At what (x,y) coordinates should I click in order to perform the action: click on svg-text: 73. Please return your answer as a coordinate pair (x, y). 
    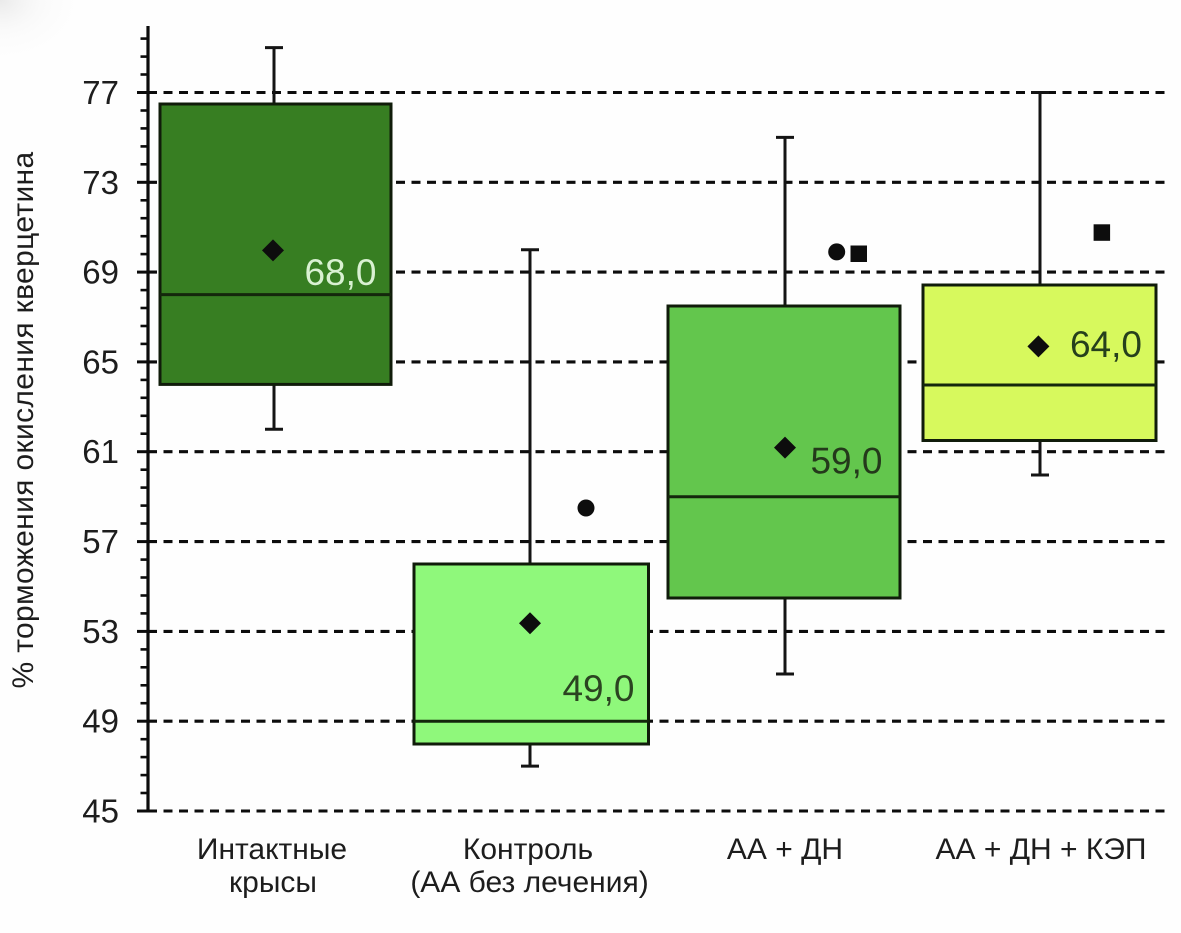
    Looking at the image, I should click on (100, 182).